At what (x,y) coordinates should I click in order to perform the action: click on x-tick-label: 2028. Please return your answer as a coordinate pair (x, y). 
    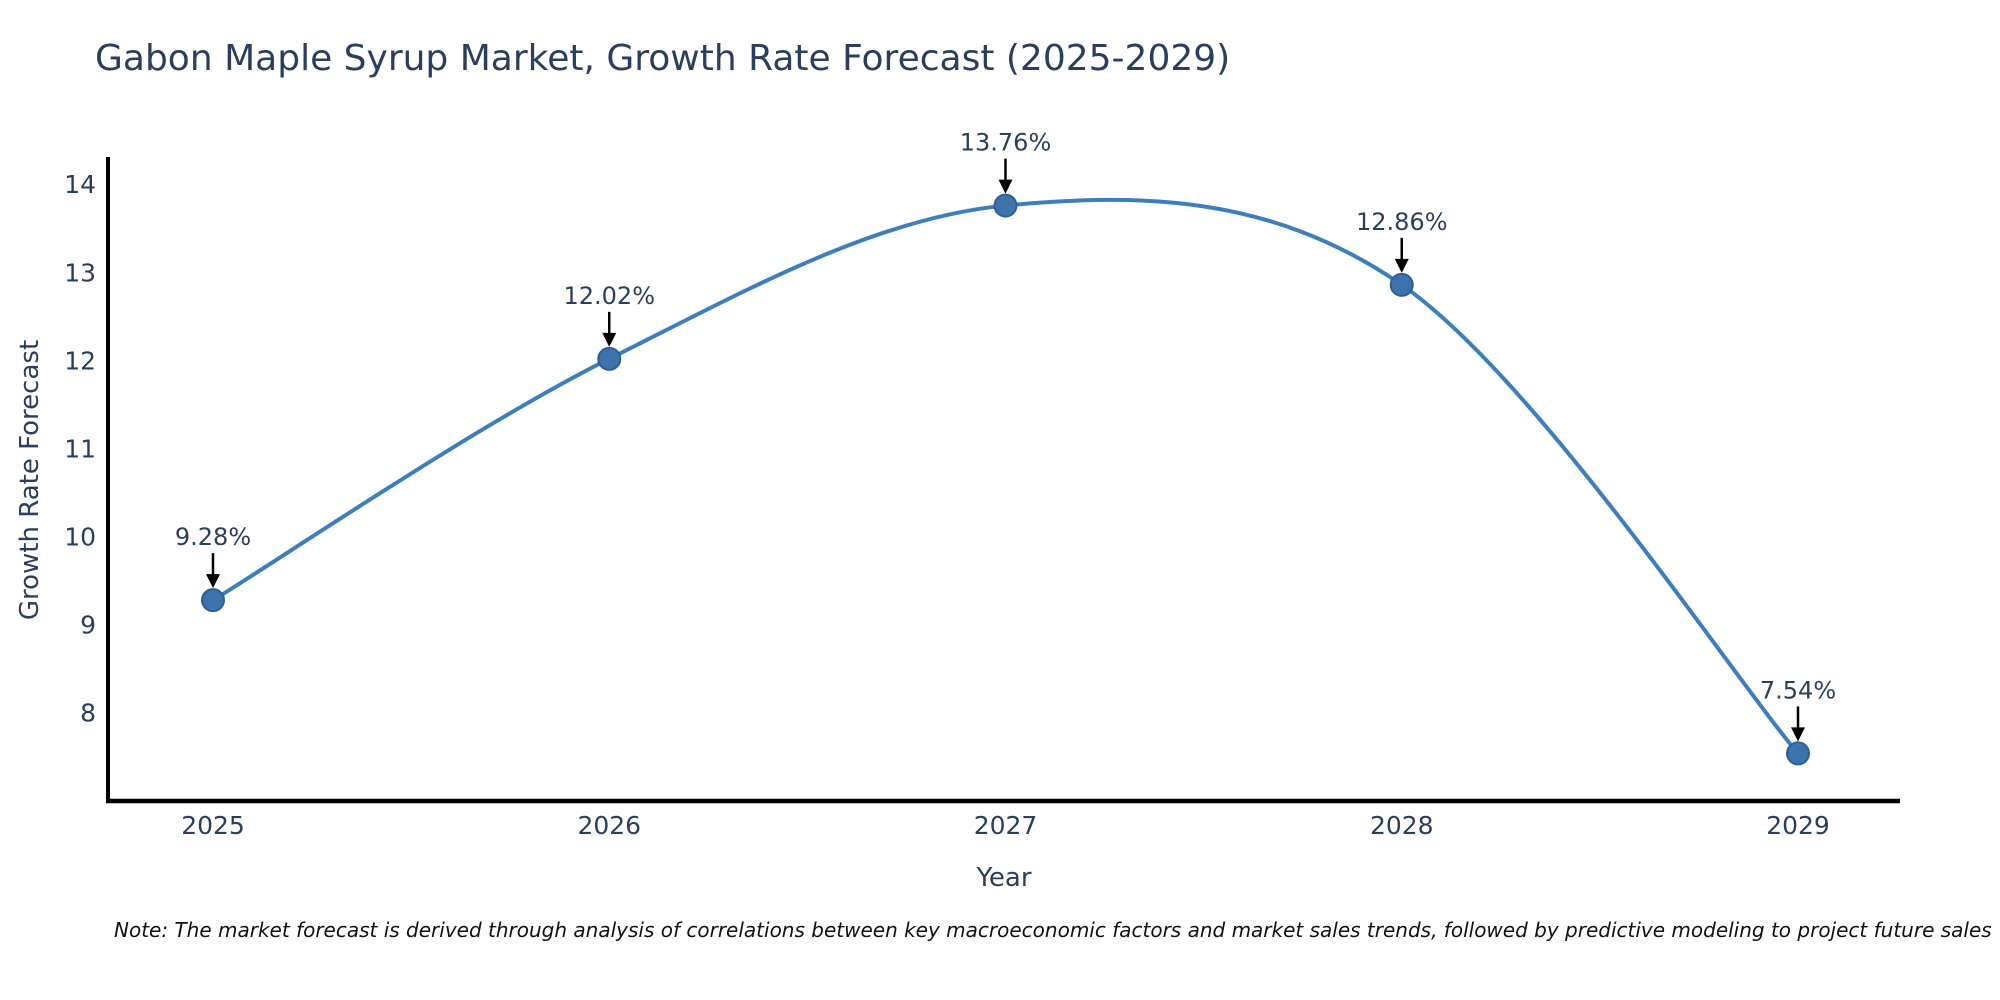
    Looking at the image, I should click on (1402, 825).